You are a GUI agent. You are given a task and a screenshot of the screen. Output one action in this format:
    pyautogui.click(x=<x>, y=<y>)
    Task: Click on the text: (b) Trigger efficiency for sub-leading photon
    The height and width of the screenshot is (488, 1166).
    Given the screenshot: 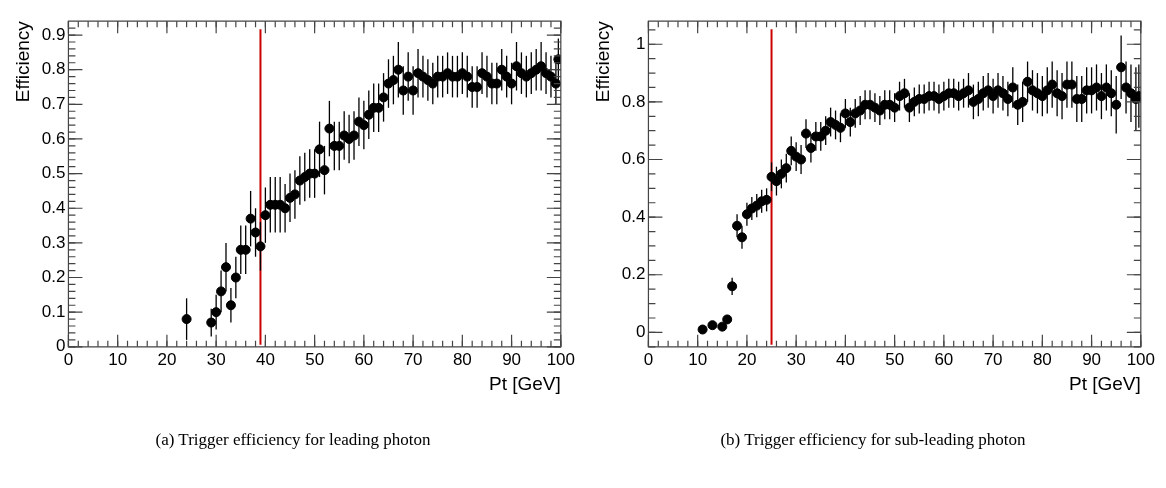 What is the action you would take?
    pyautogui.click(x=873, y=440)
    